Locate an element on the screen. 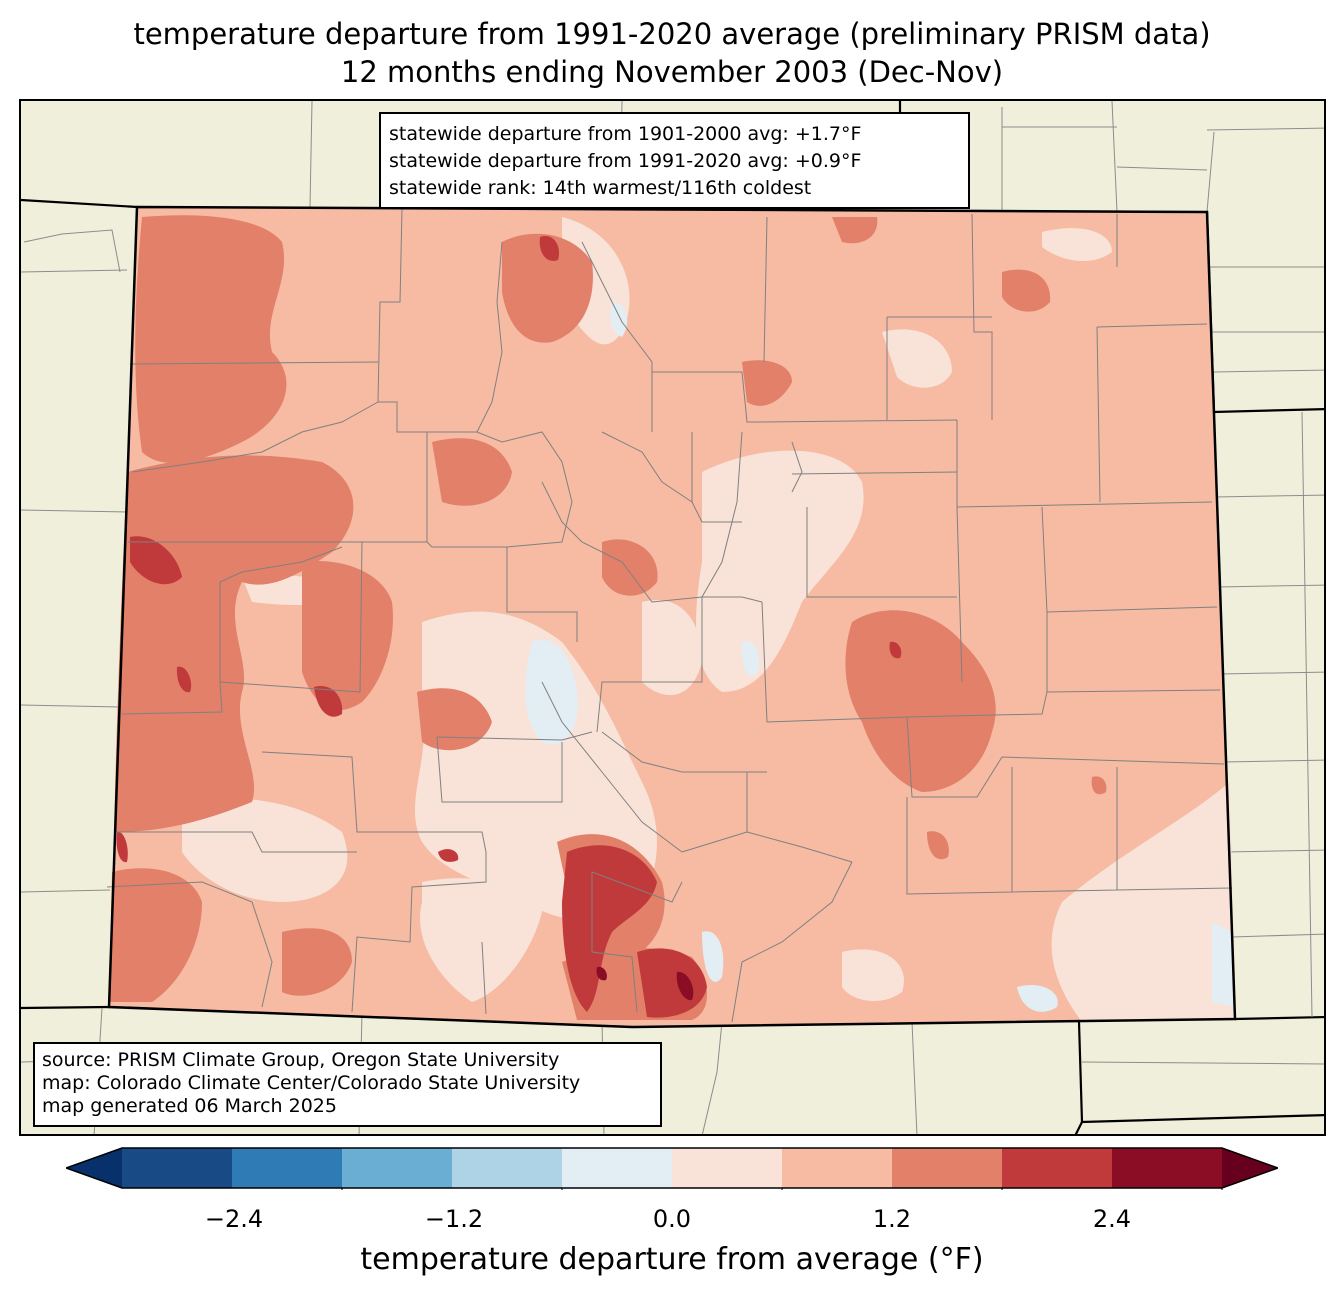  colorbar-segments is located at coordinates (672, 1168).